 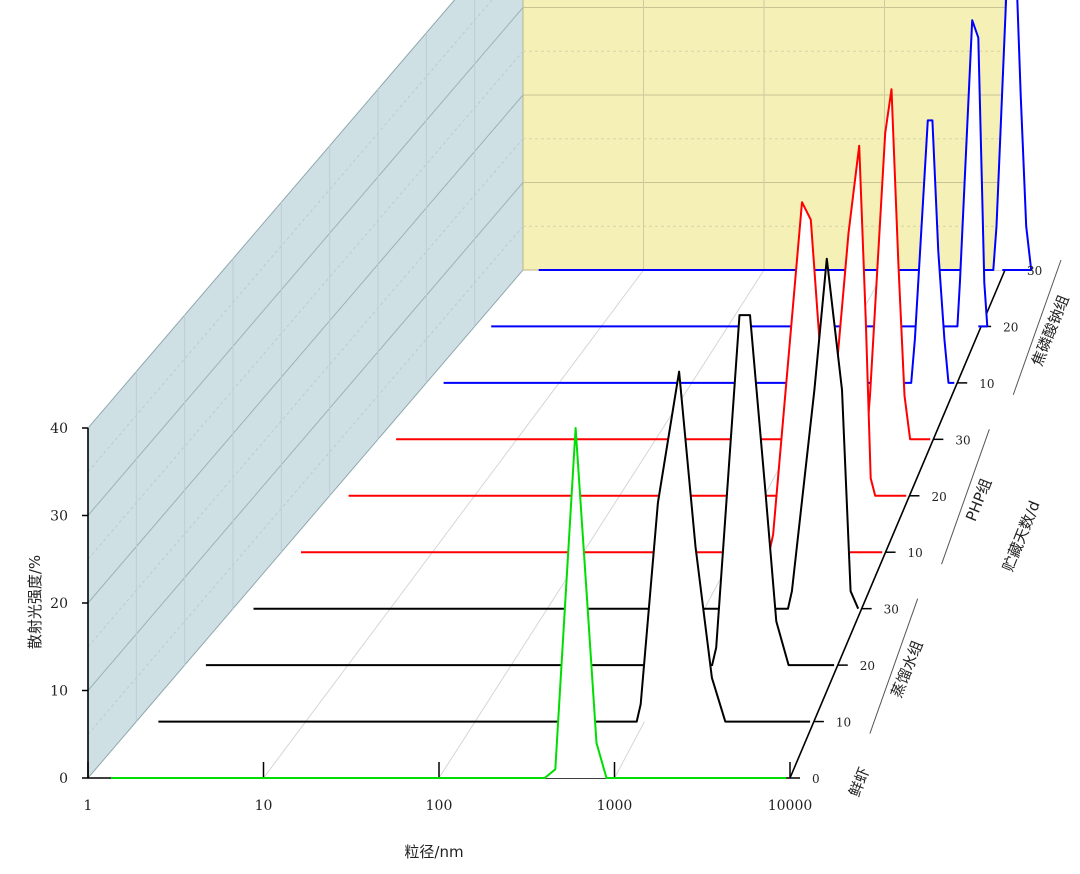 What do you see at coordinates (59, 517) in the screenshot?
I see `y-tick-label: 30` at bounding box center [59, 517].